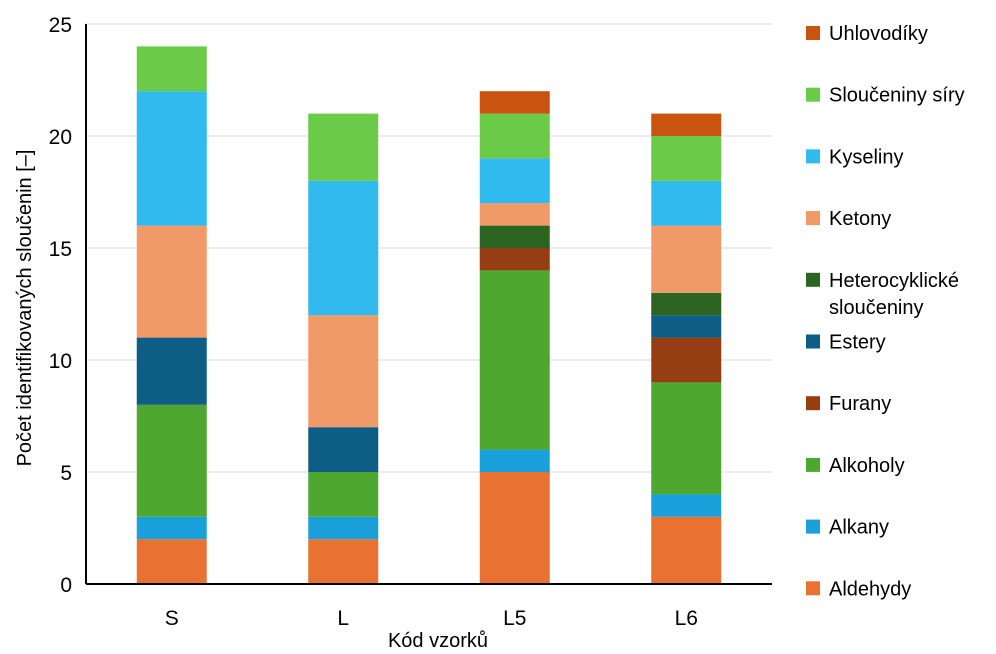 Image resolution: width=996 pixels, height=654 pixels. I want to click on legend-label: Alkoholy, so click(867, 466).